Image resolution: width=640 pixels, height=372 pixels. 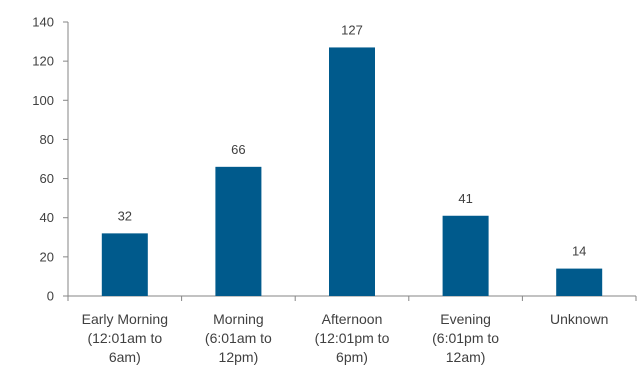 I want to click on x-category-label-line: Early Morning, so click(x=125, y=319).